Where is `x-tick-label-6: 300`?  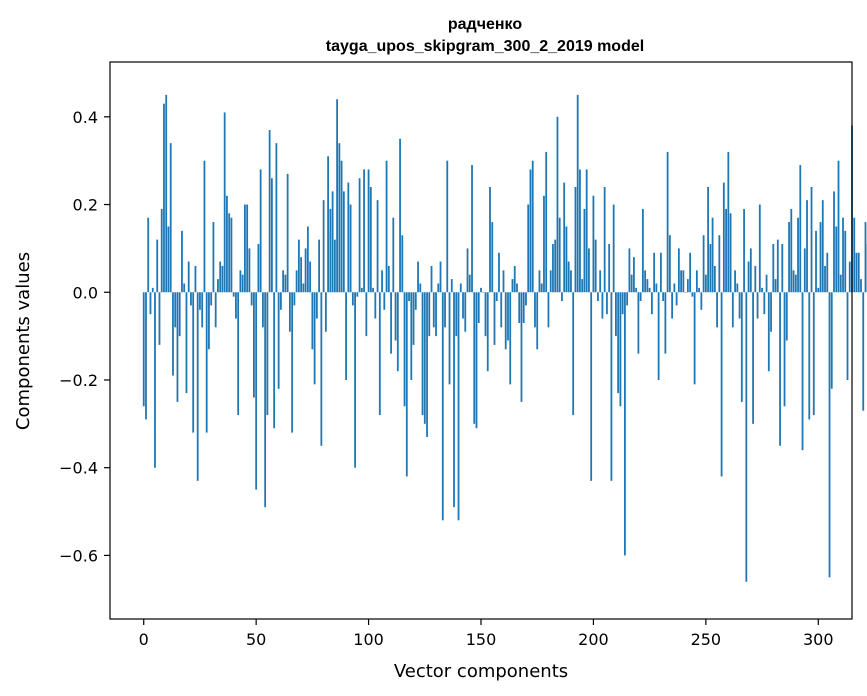 x-tick-label-6: 300 is located at coordinates (818, 639).